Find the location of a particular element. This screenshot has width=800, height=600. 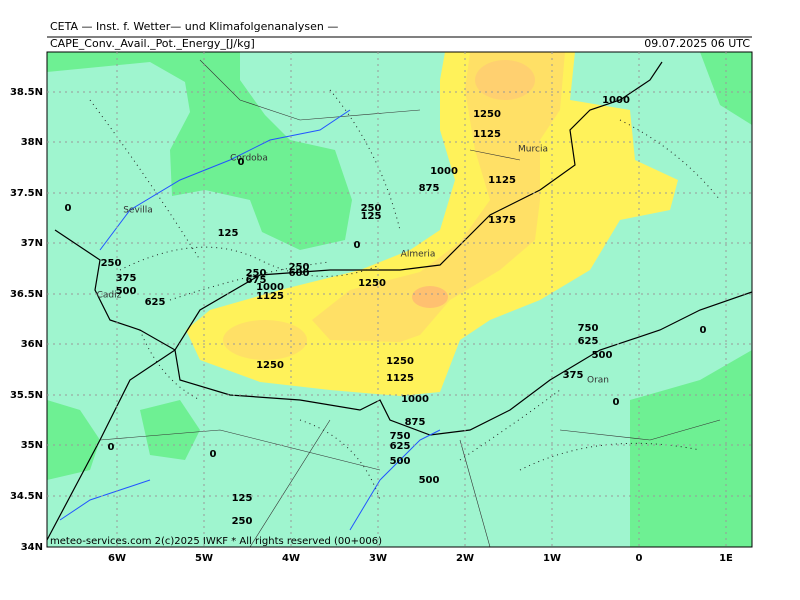

lat-label: 35N is located at coordinates (32, 445).